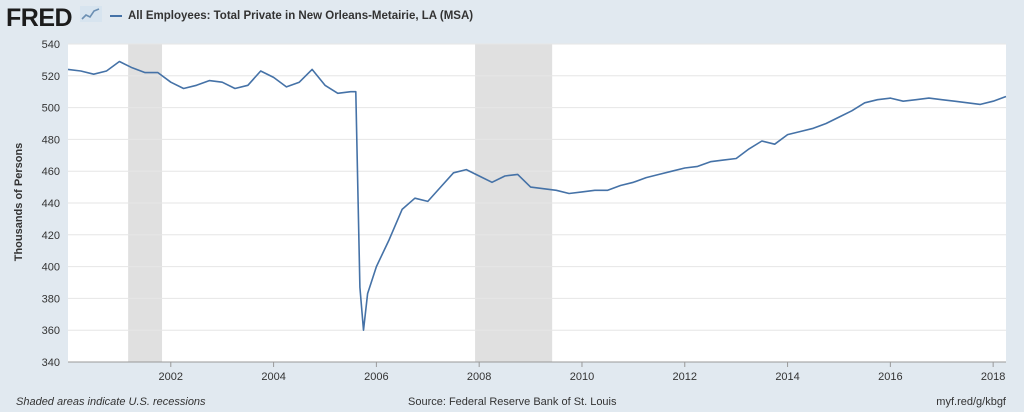 This screenshot has width=1024, height=412. Describe the element at coordinates (91, 14) in the screenshot. I see `fred-logo-graph-icon` at that location.